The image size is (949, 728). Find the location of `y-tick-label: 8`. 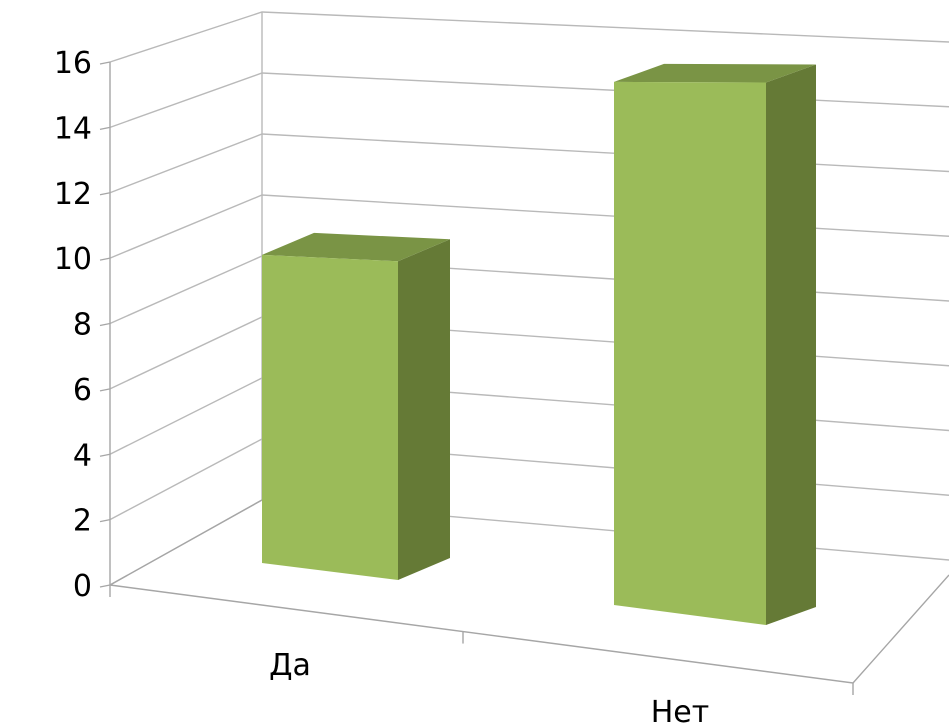

y-tick-label: 8 is located at coordinates (82, 325).